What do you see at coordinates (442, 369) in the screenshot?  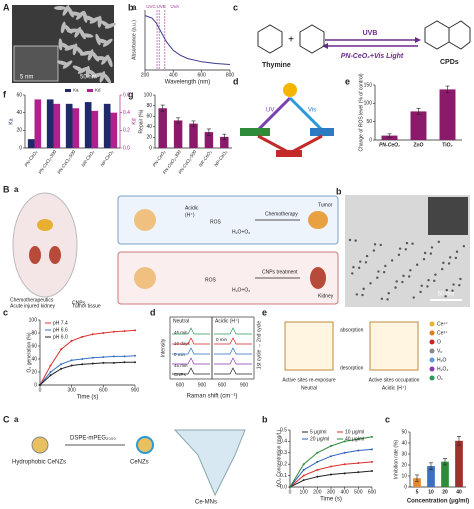 I see `label: H₂O₂` at bounding box center [442, 369].